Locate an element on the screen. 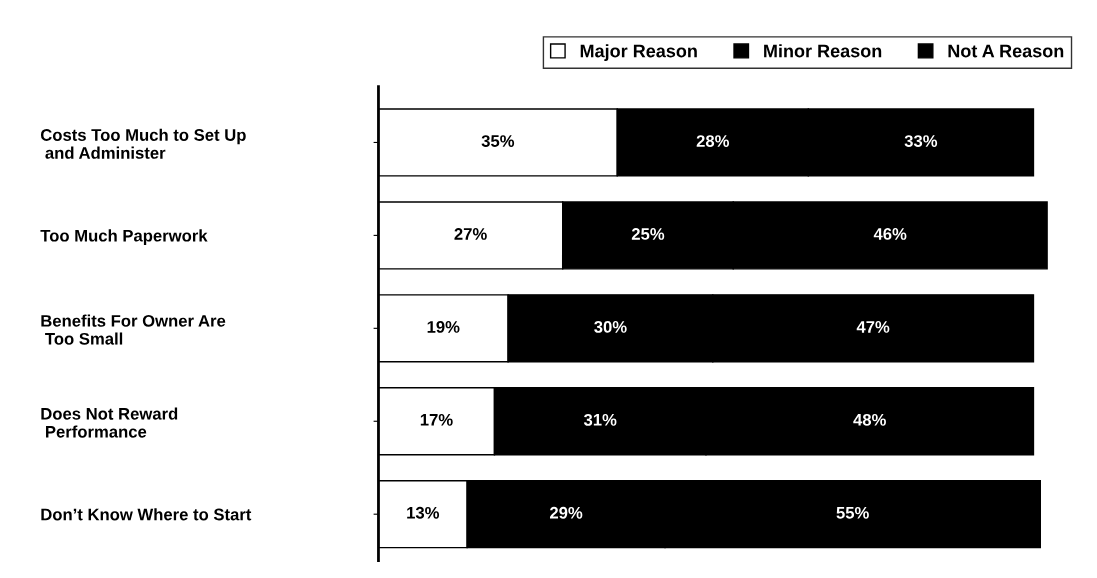 The image size is (1097, 578). data-label: 27% is located at coordinates (470, 234).